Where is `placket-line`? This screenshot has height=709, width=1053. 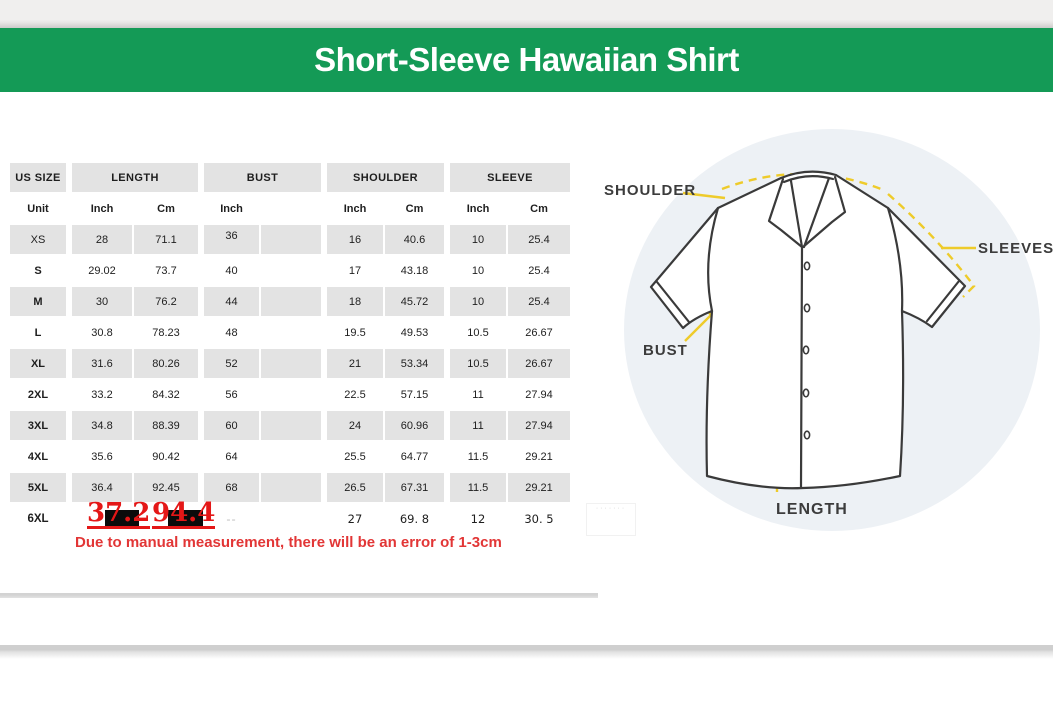 placket-line is located at coordinates (801, 367).